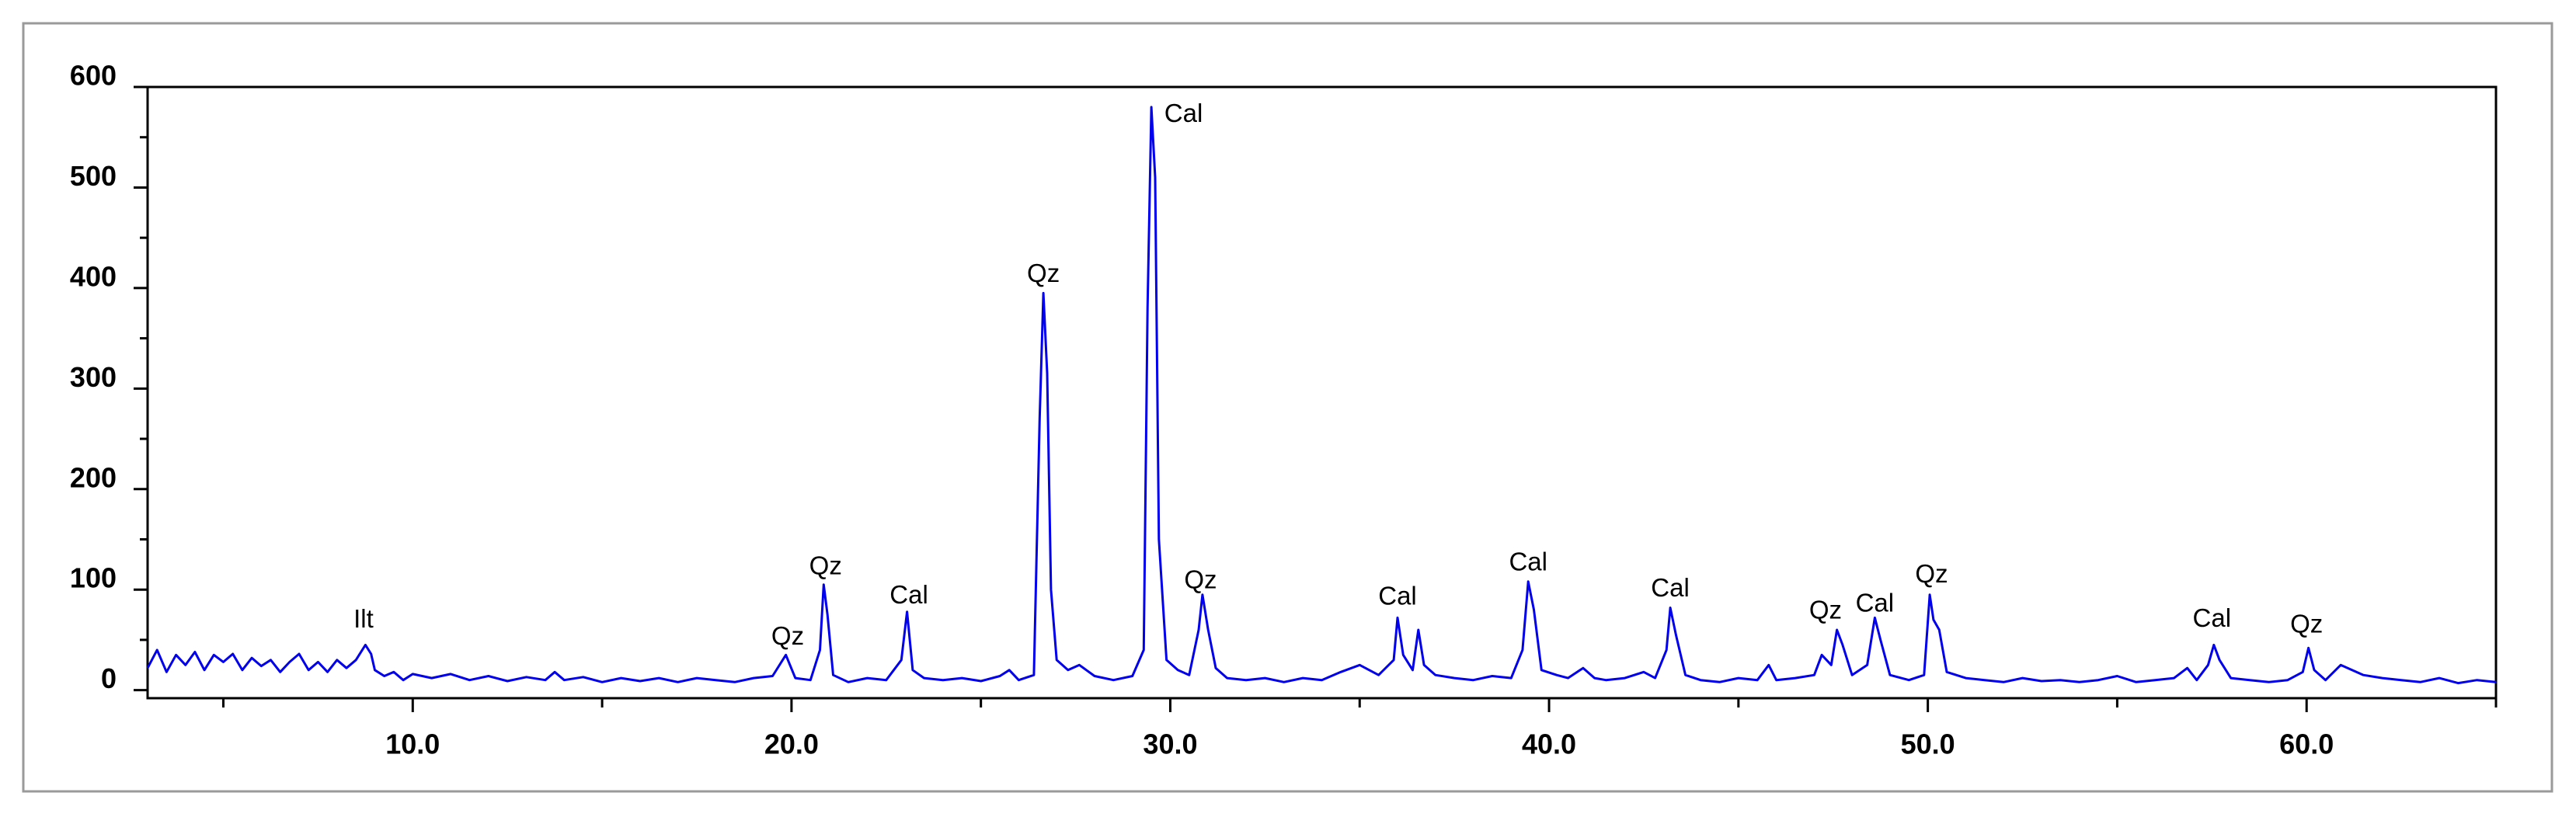 Image resolution: width=2576 pixels, height=817 pixels. Describe the element at coordinates (2306, 744) in the screenshot. I see `x-tick-label: 60.0` at that location.